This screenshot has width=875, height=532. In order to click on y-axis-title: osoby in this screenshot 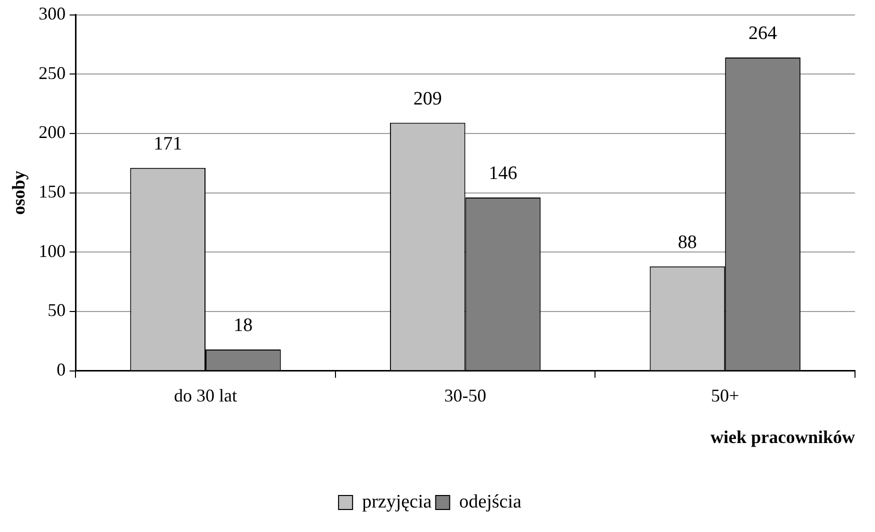, I will do `click(18, 192)`.